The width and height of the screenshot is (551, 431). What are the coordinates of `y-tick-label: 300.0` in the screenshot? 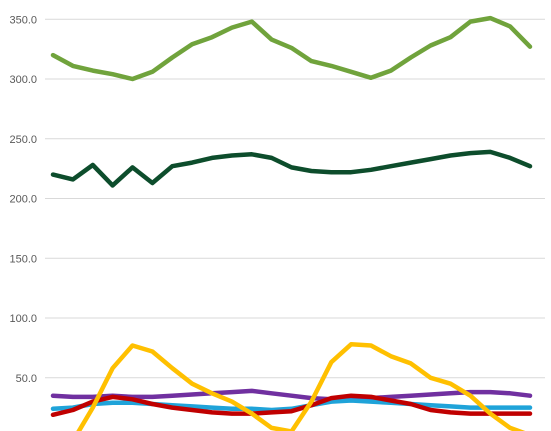 It's located at (23, 80).